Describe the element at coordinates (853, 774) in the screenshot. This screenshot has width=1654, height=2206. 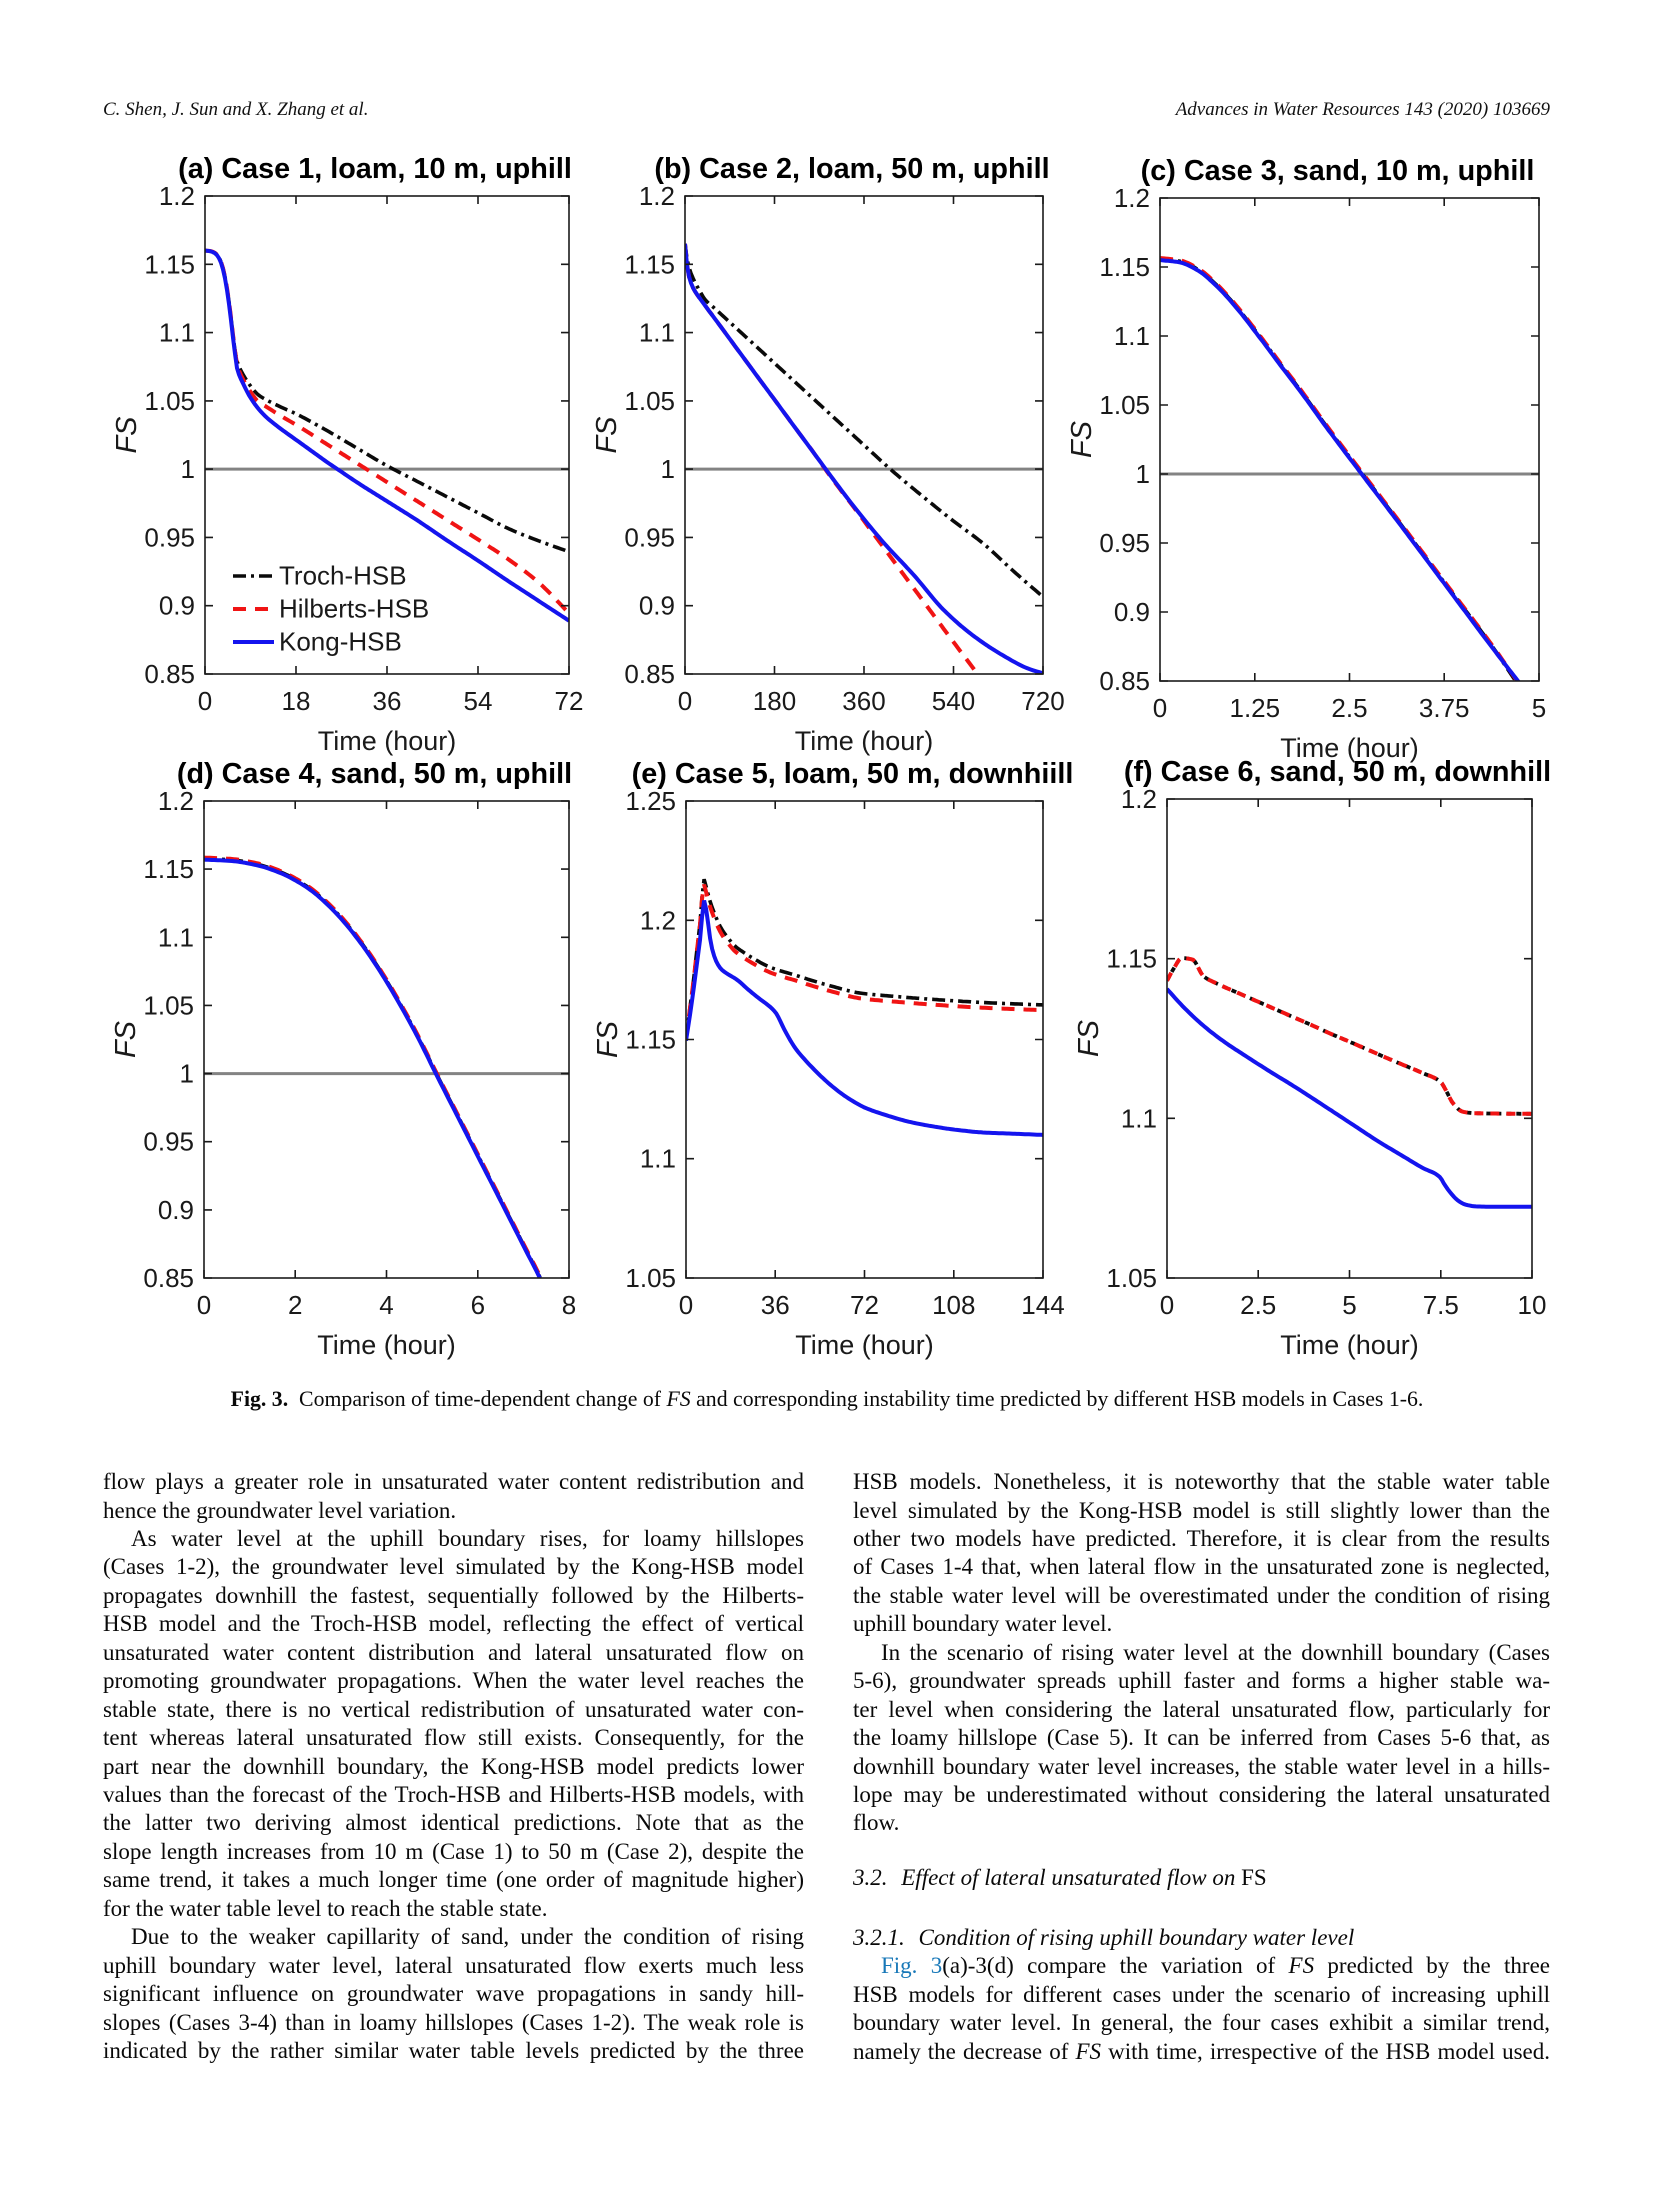
I see `svg-text:(e) Case 5, loam, 50 m, downhi: (e) Case 5, loam, 50 m, downhiill` at that location.